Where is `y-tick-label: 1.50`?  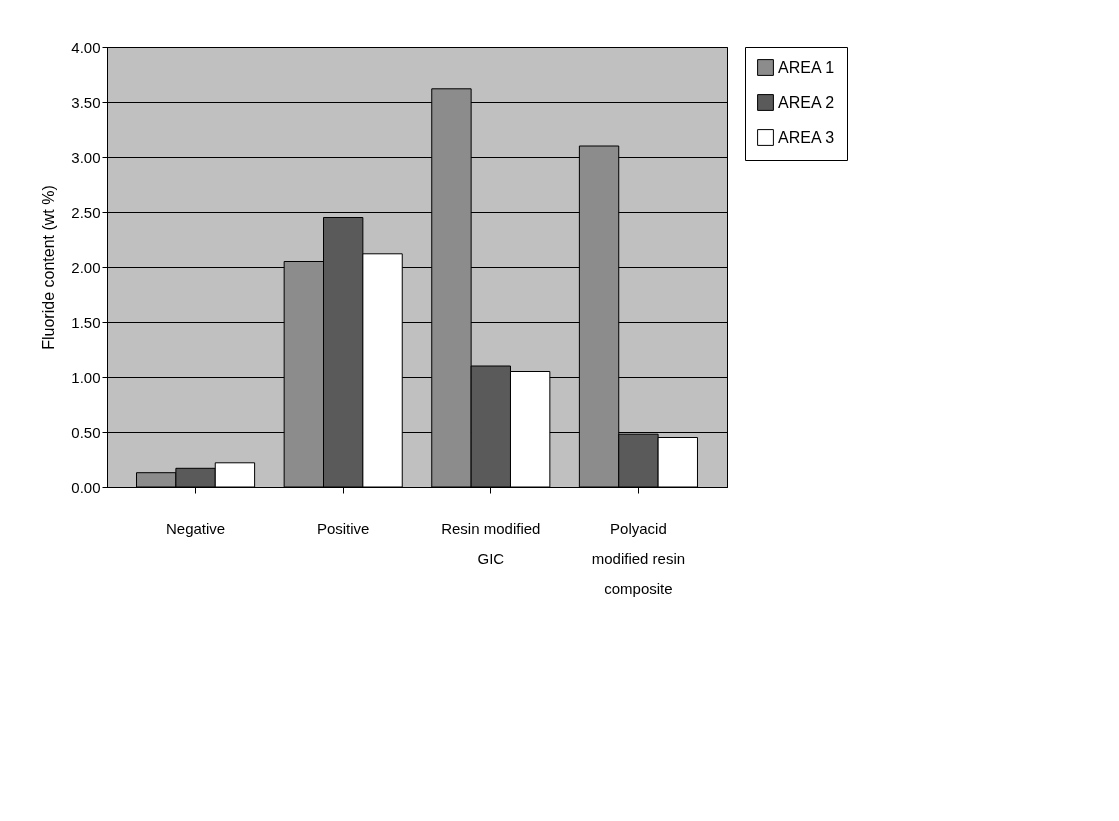
y-tick-label: 1.50 is located at coordinates (86, 322).